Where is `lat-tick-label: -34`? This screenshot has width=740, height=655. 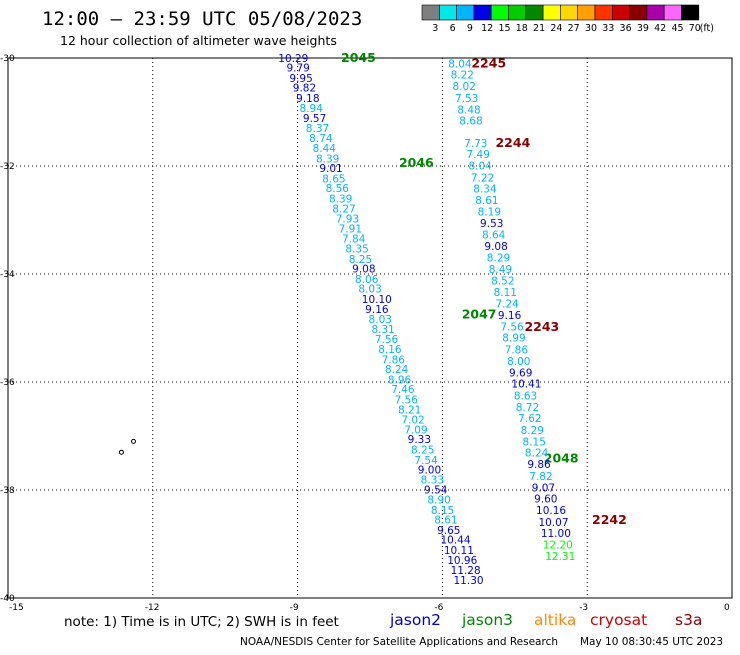 lat-tick-label: -34 is located at coordinates (7, 275).